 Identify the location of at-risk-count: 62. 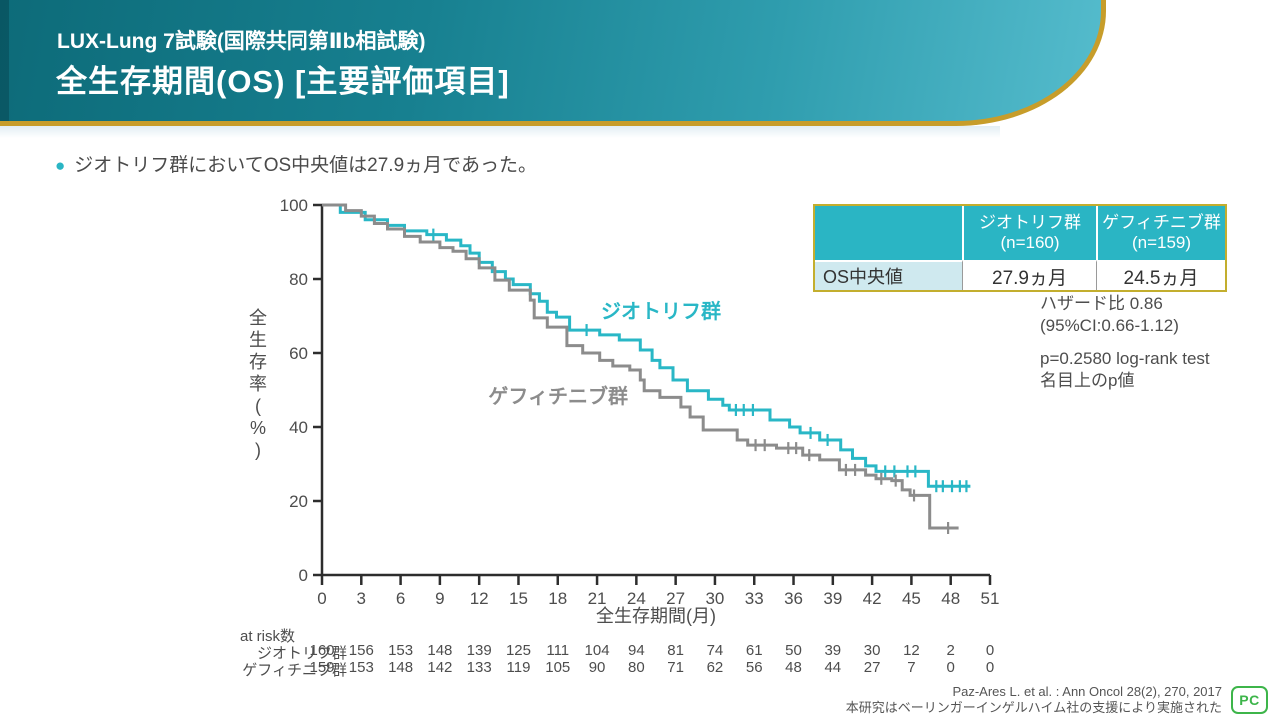
(715, 667).